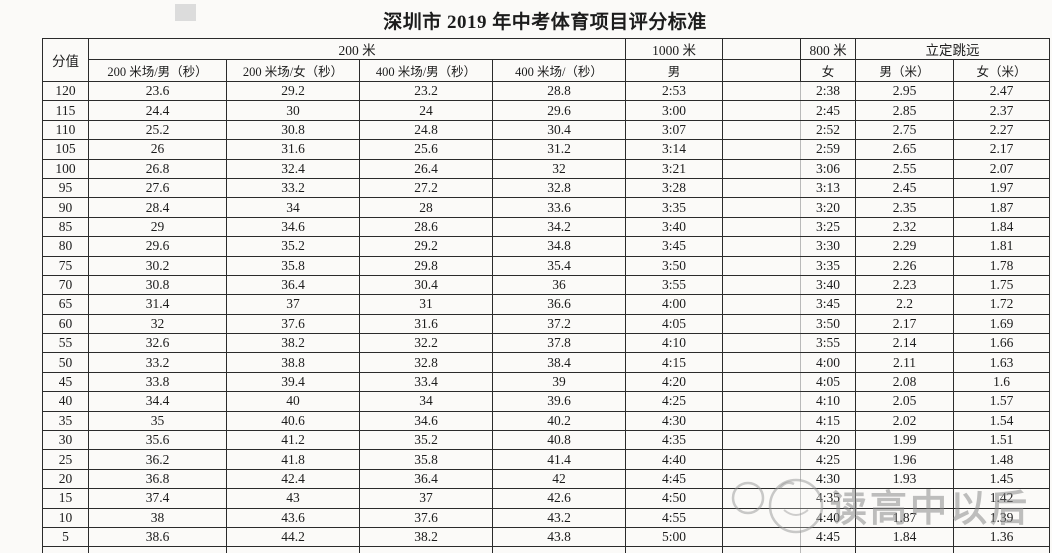 The image size is (1052, 553). Describe the element at coordinates (674, 479) in the screenshot. I see `value-cell: 4:45` at that location.